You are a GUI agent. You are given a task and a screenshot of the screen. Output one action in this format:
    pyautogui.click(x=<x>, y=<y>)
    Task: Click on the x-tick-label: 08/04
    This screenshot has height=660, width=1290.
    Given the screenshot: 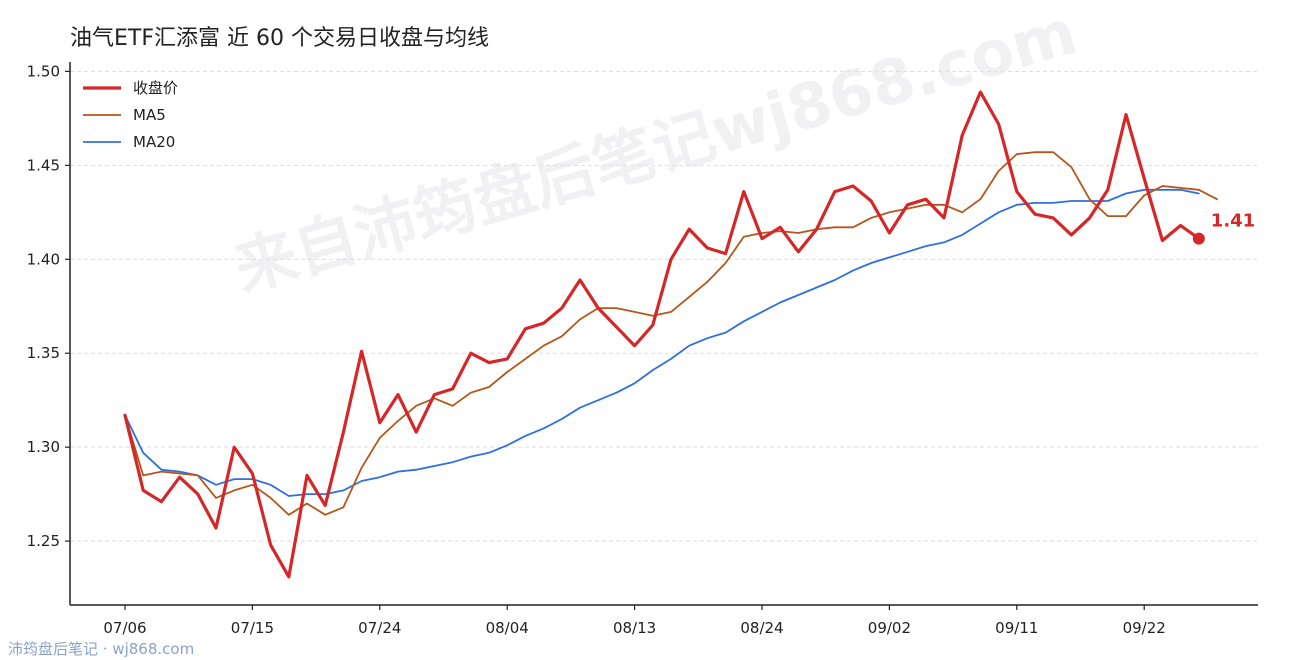 What is the action you would take?
    pyautogui.click(x=507, y=628)
    